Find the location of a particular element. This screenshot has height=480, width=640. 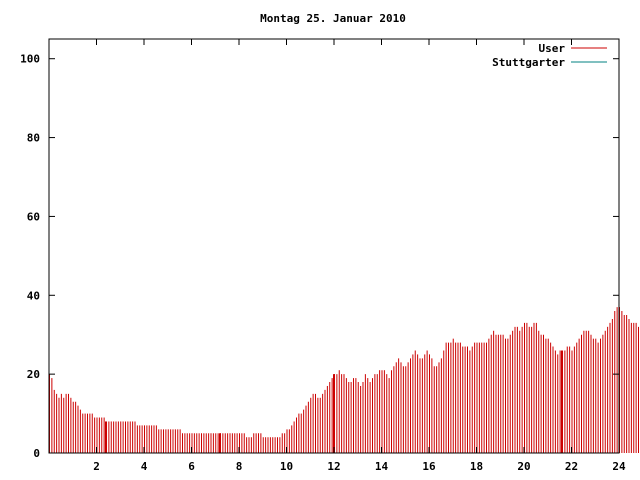

x-tick-label: 18 is located at coordinates (476, 466).